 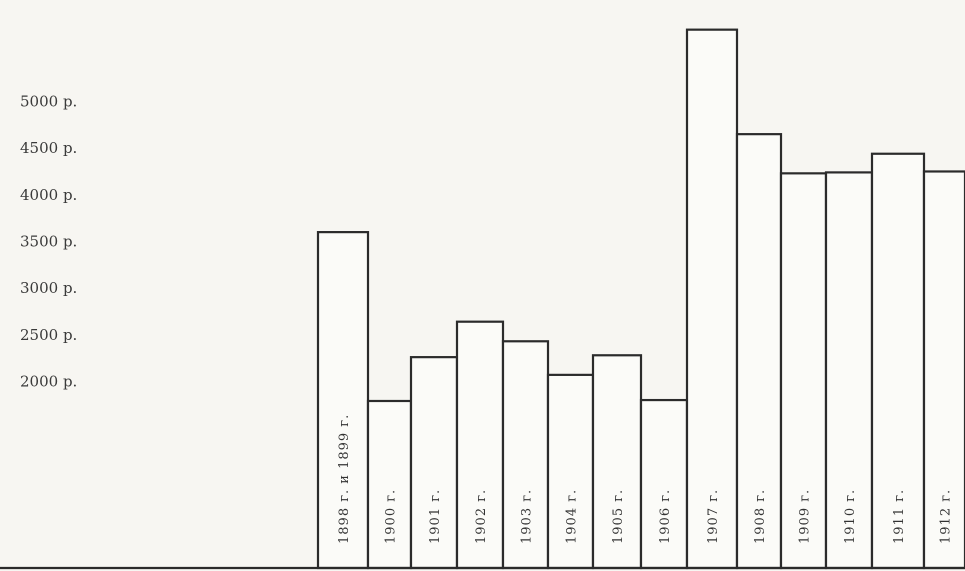 I want to click on bar-label: 1904 г., so click(x=572, y=516).